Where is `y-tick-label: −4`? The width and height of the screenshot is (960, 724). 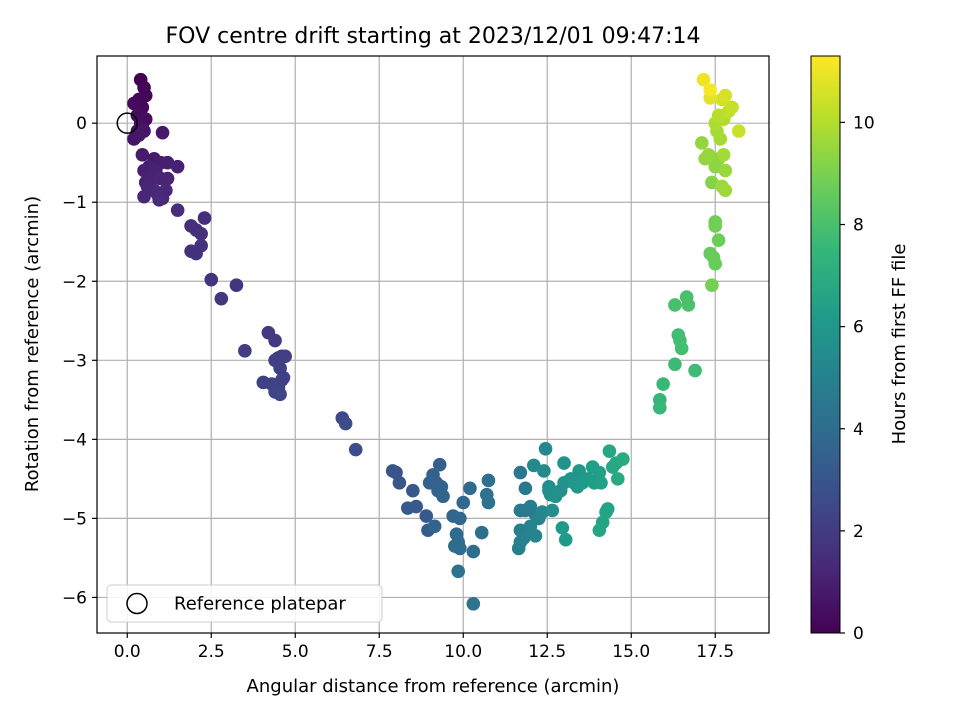
y-tick-label: −4 is located at coordinates (74, 440).